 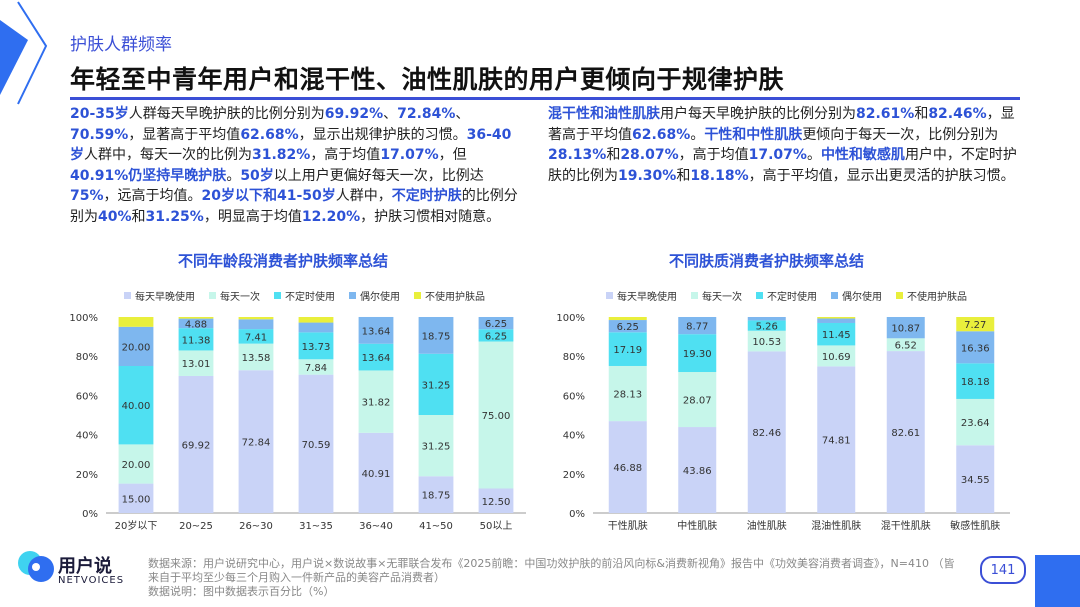 What do you see at coordinates (136, 347) in the screenshot?
I see `data-label: 20.00` at bounding box center [136, 347].